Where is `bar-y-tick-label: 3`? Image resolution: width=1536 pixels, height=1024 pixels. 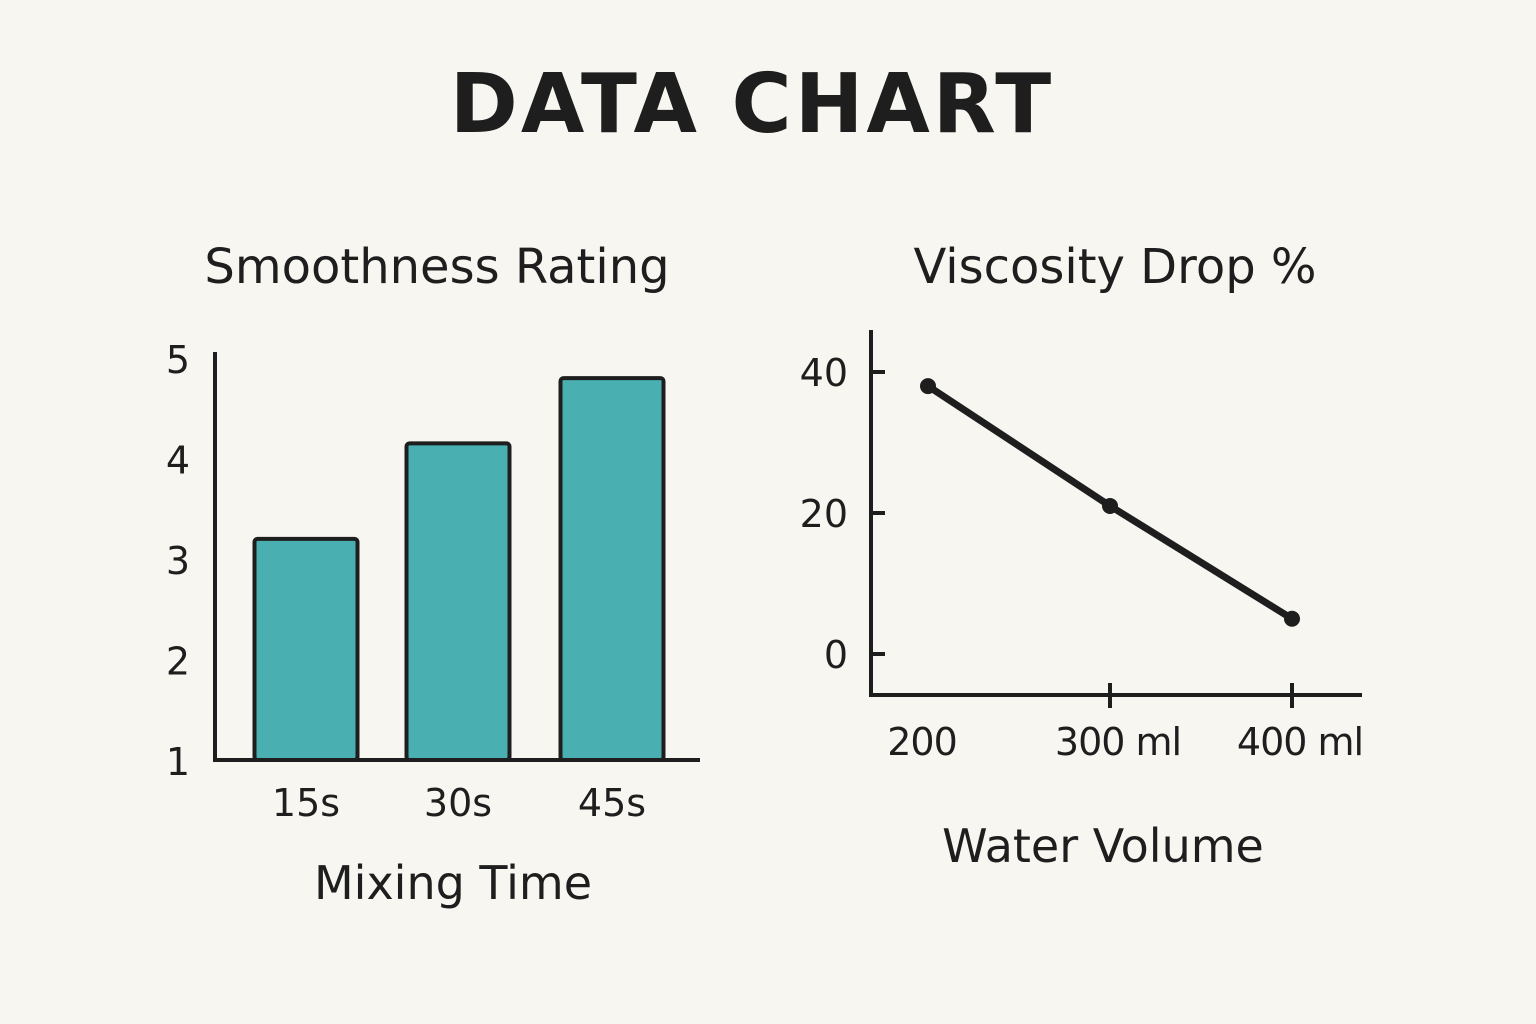
bar-y-tick-label: 3 is located at coordinates (178, 561).